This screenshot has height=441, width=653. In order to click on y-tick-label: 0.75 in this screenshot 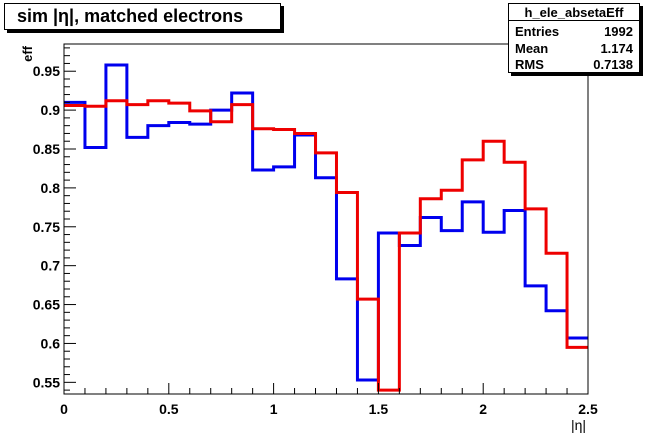, I will do `click(46, 227)`.